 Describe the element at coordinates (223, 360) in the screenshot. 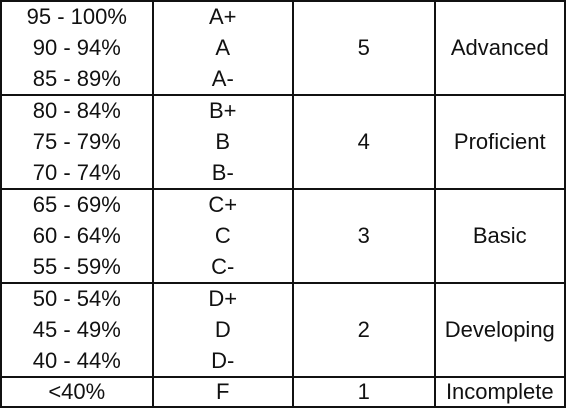

I see `letter-grade: D-` at that location.